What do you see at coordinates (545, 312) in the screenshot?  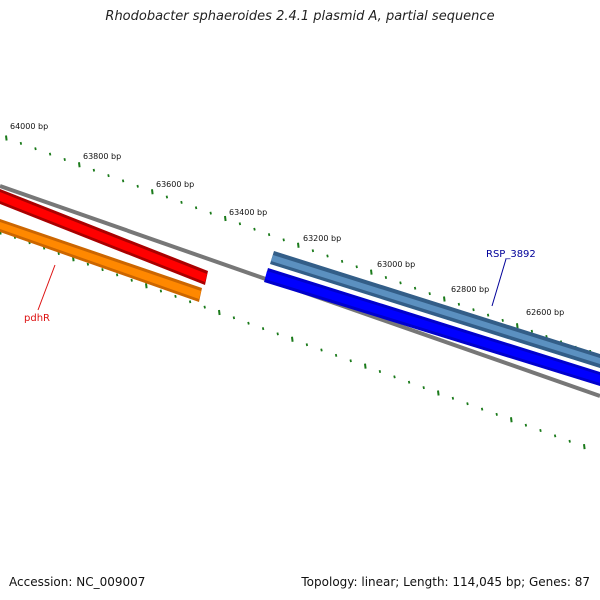 I see `scale-label-62600: 62600 bp` at bounding box center [545, 312].